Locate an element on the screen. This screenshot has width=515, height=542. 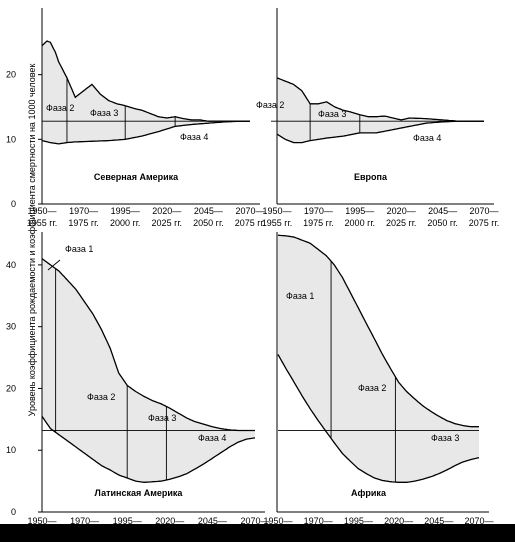
phase-label-4: Фаза 4 is located at coordinates (212, 438).